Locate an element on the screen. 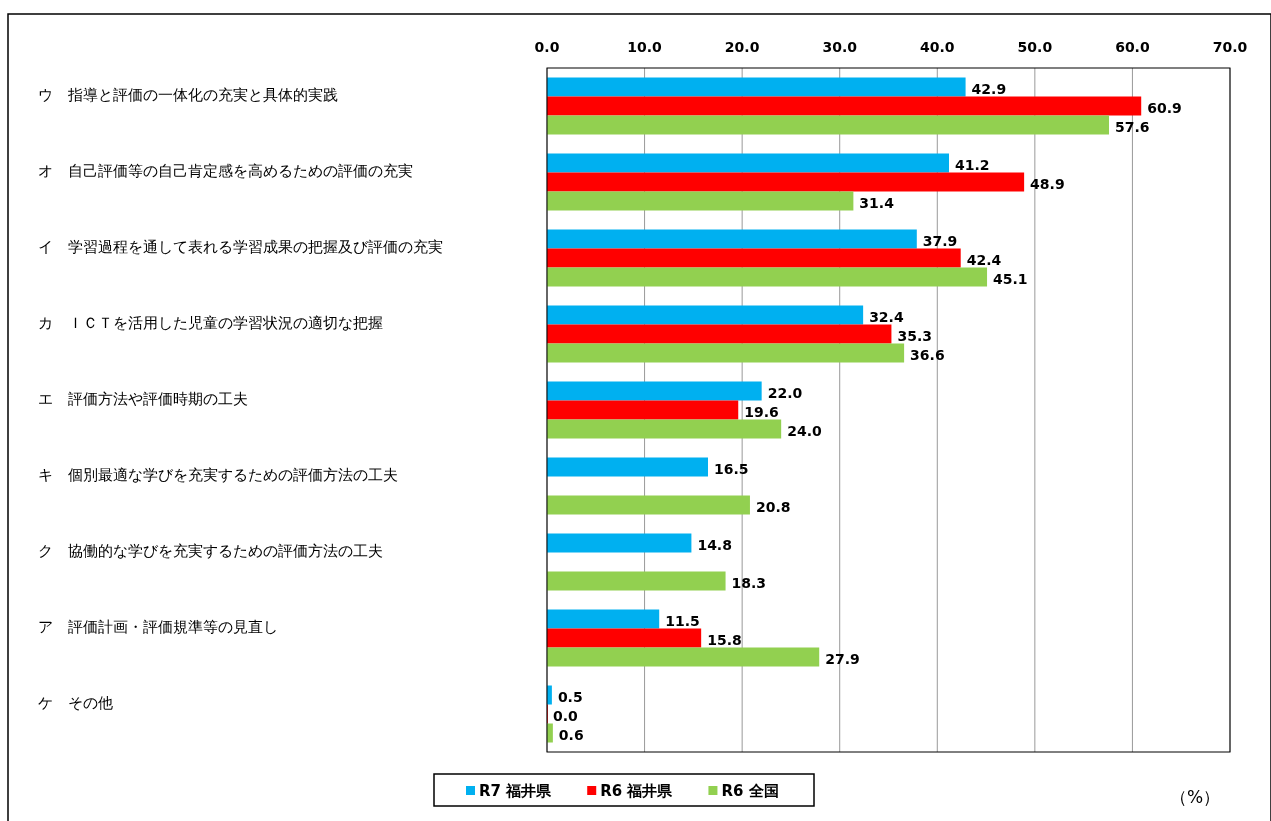 The height and width of the screenshot is (821, 1271). data-label: 0.6 is located at coordinates (571, 734).